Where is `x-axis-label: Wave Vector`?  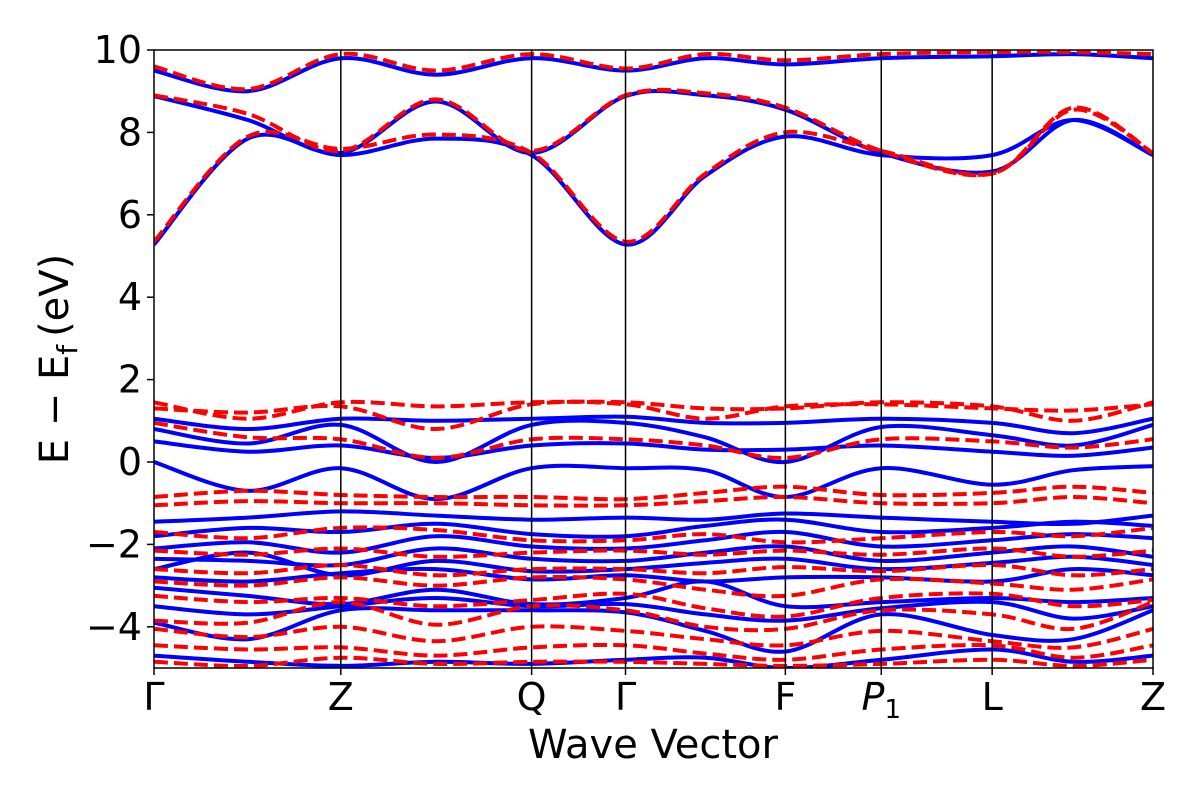
x-axis-label: Wave Vector is located at coordinates (653, 745).